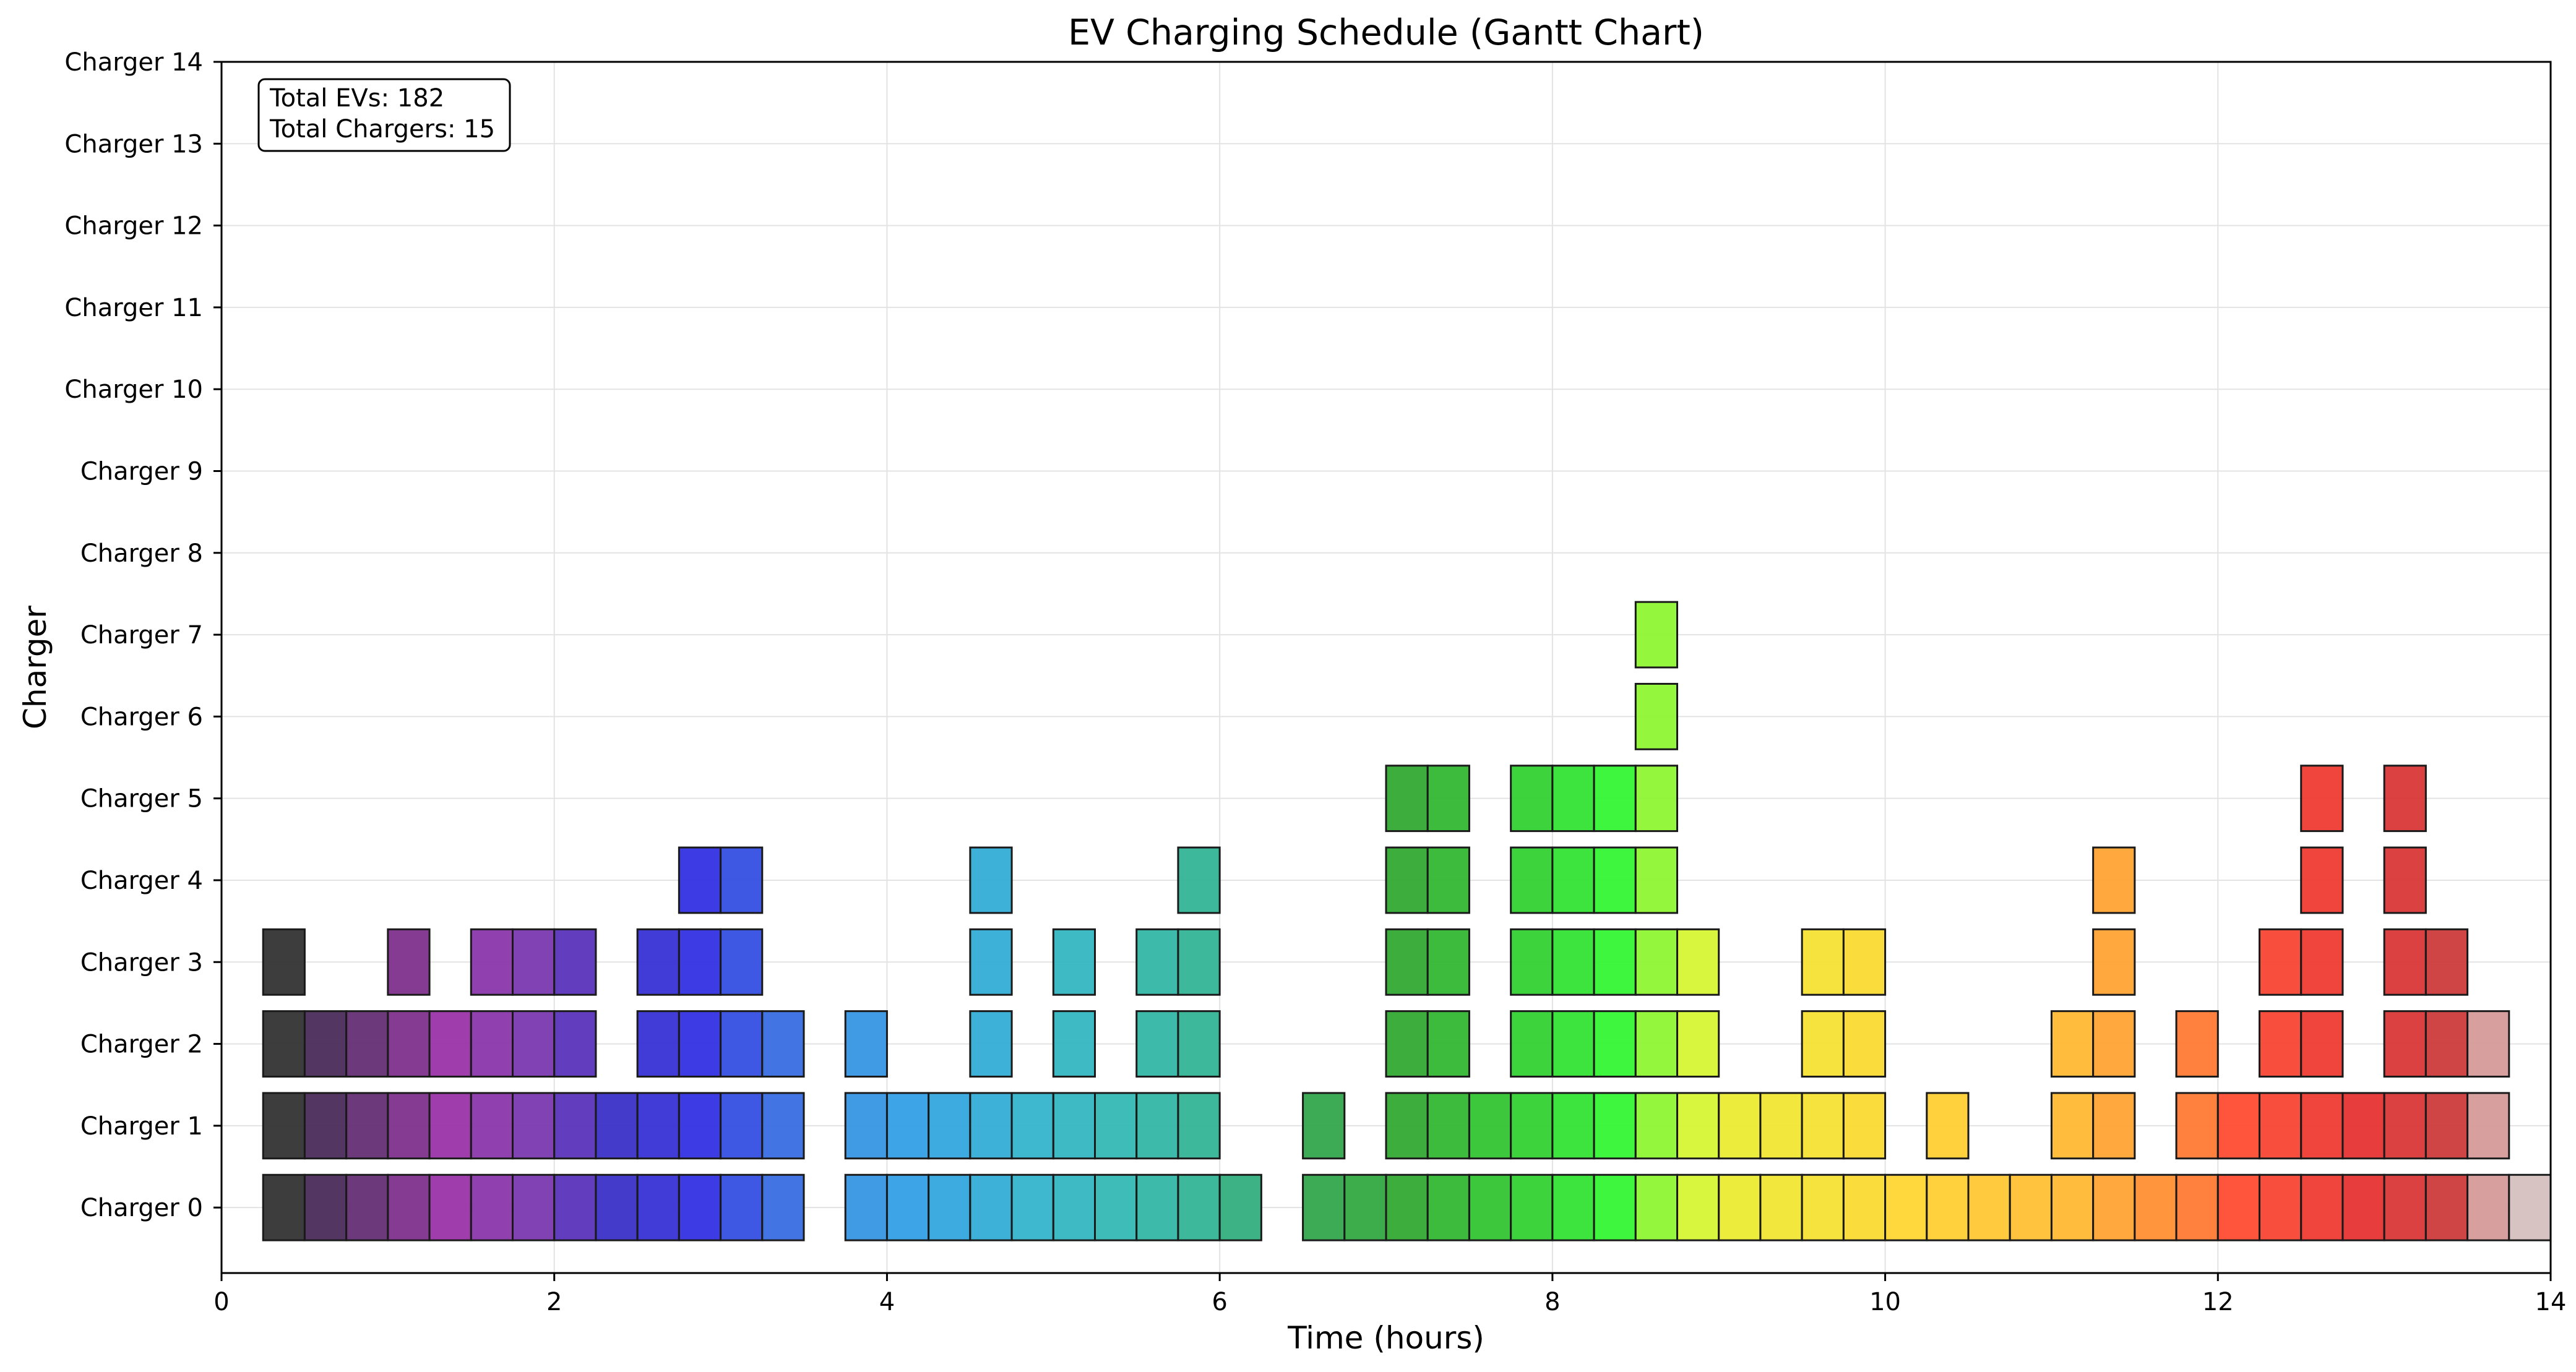 Image resolution: width=2576 pixels, height=1372 pixels. What do you see at coordinates (356, 98) in the screenshot?
I see `annotation-total-evs: Total EVs: 182` at bounding box center [356, 98].